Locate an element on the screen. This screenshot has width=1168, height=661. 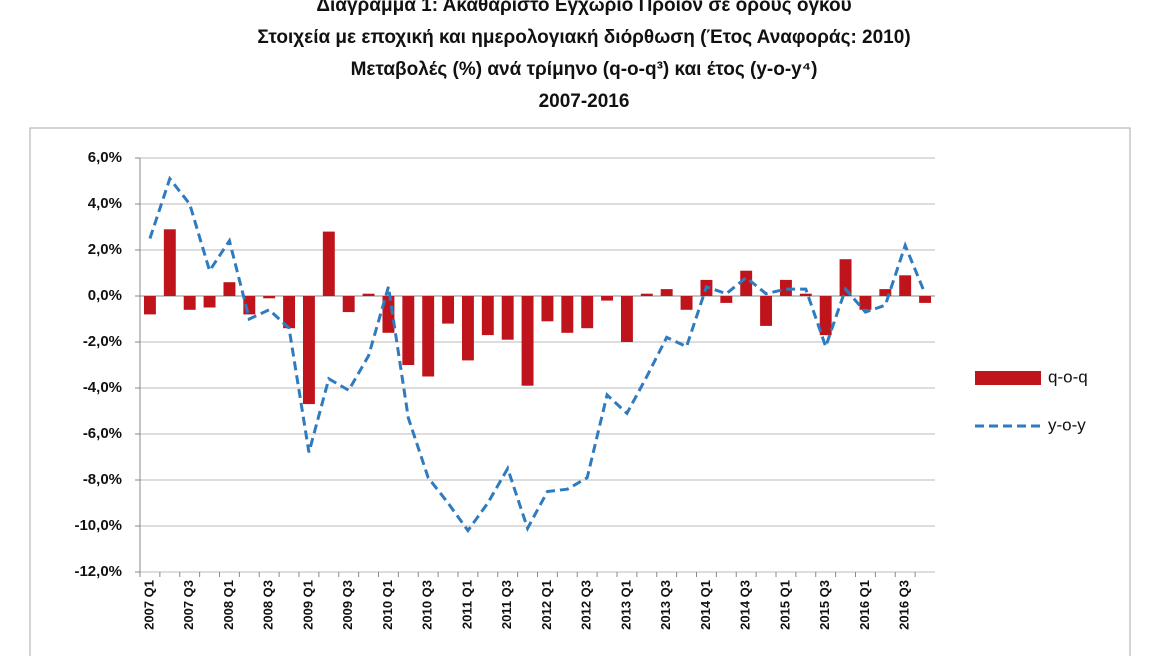
x-tick-label: 2011 Q3 is located at coordinates (506, 604).